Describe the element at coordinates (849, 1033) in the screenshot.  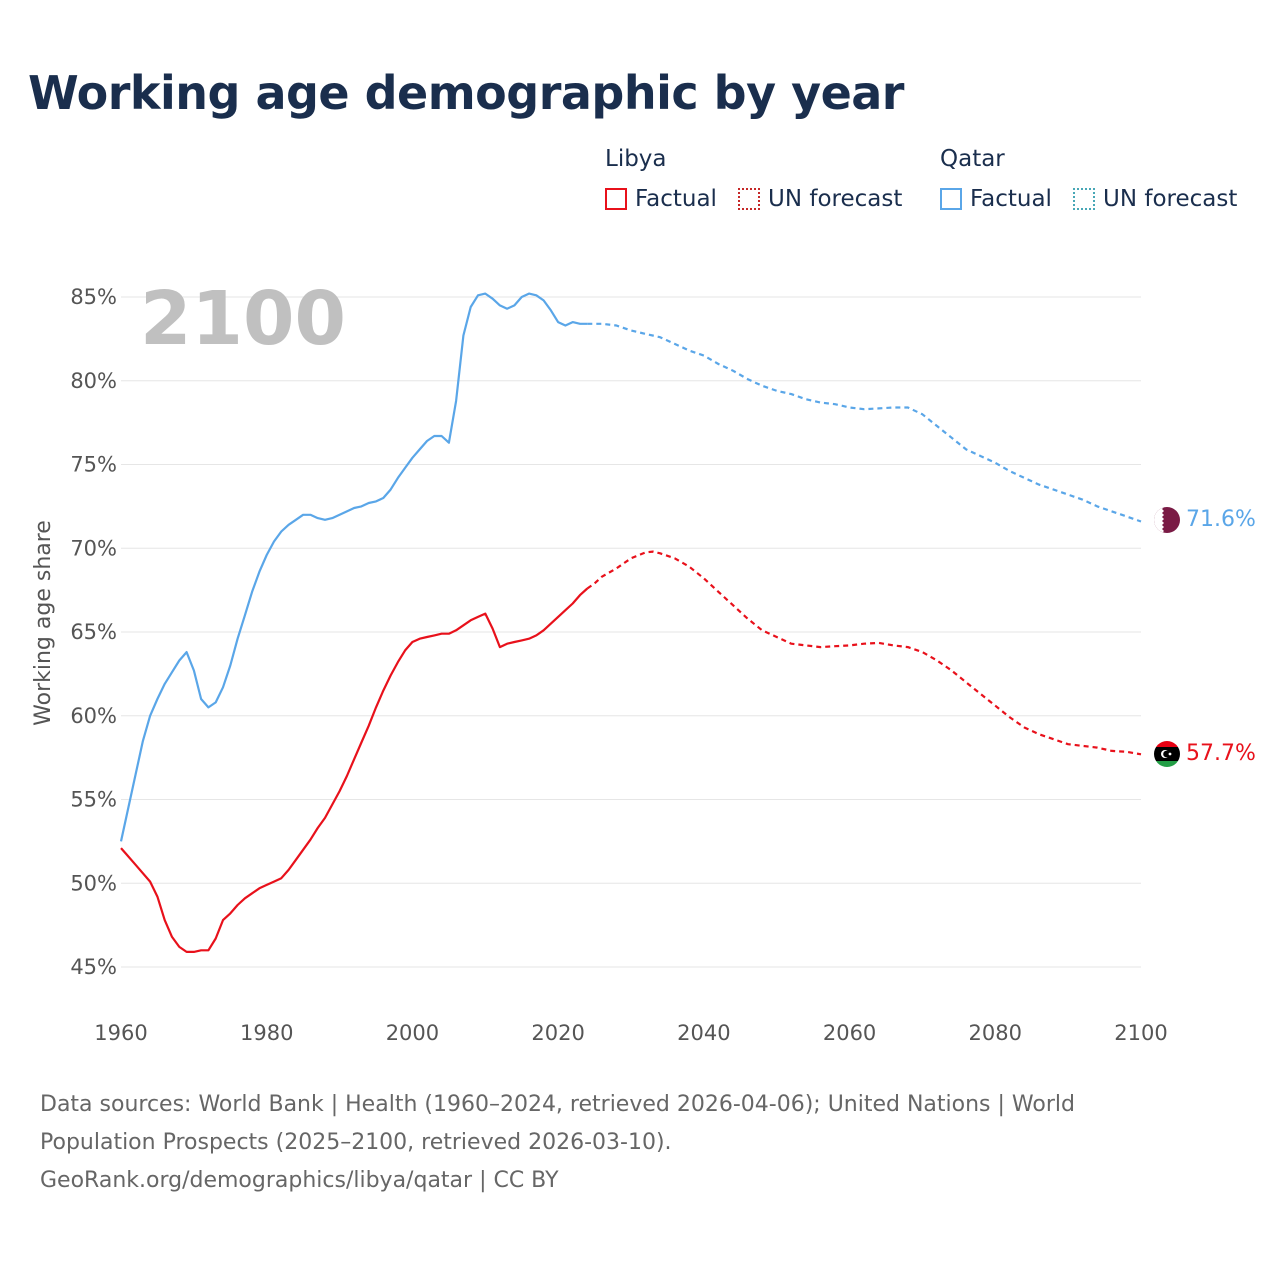
I see `x-tick-label: 2060` at that location.